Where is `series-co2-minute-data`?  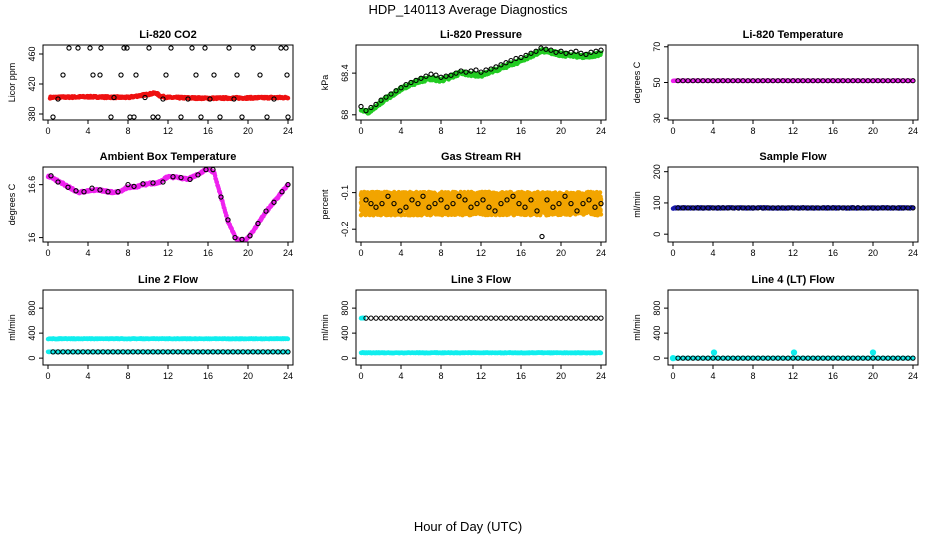 series-co2-minute-data is located at coordinates (169, 96).